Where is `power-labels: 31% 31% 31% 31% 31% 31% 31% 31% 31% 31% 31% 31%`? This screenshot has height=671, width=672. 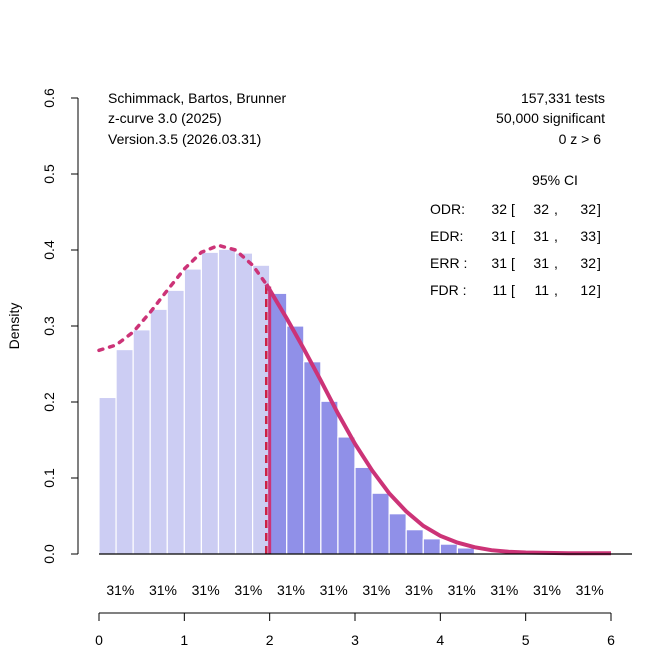
power-labels: 31% 31% 31% 31% 31% 31% 31% 31% 31% 31% 31% 31% is located at coordinates (354, 590).